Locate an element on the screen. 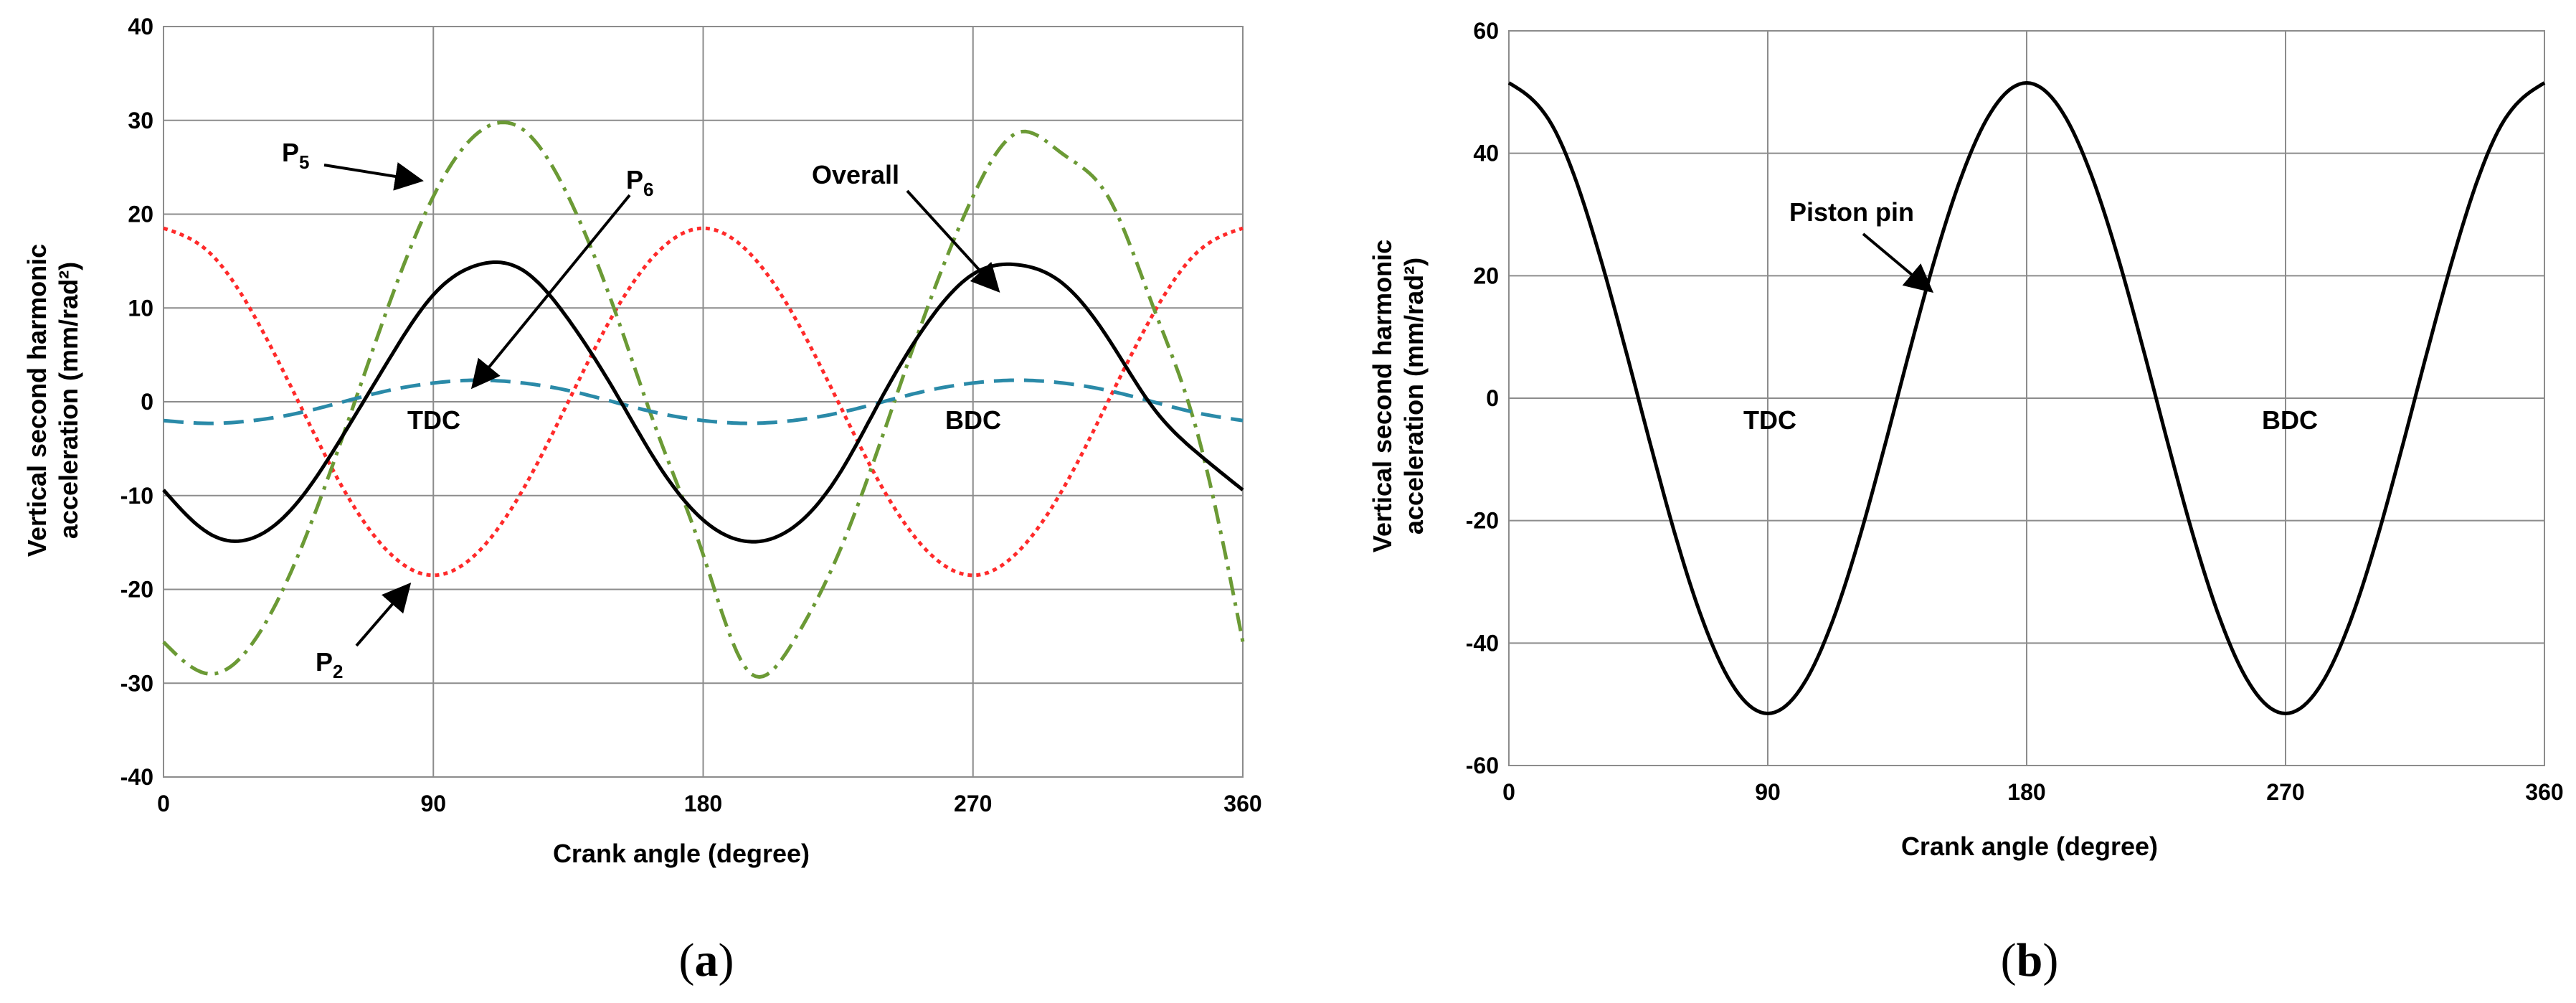 The width and height of the screenshot is (2576, 1003). y-axis-label-a-line1: Vertical second harmonic is located at coordinates (37, 401).